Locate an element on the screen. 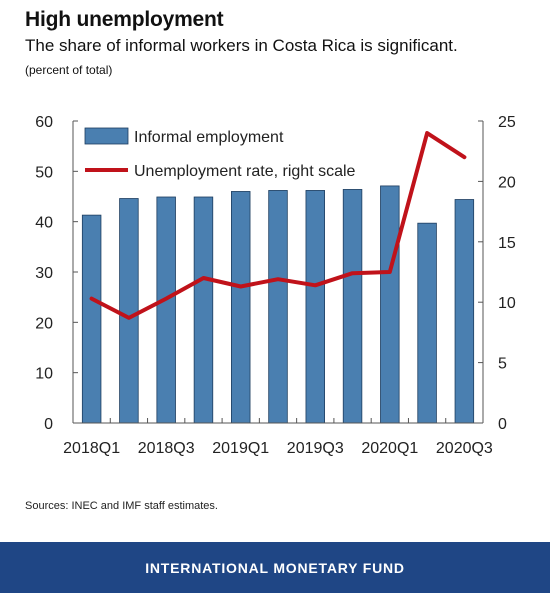 This screenshot has width=550, height=593. left-tick-label-30: 30 is located at coordinates (44, 273).